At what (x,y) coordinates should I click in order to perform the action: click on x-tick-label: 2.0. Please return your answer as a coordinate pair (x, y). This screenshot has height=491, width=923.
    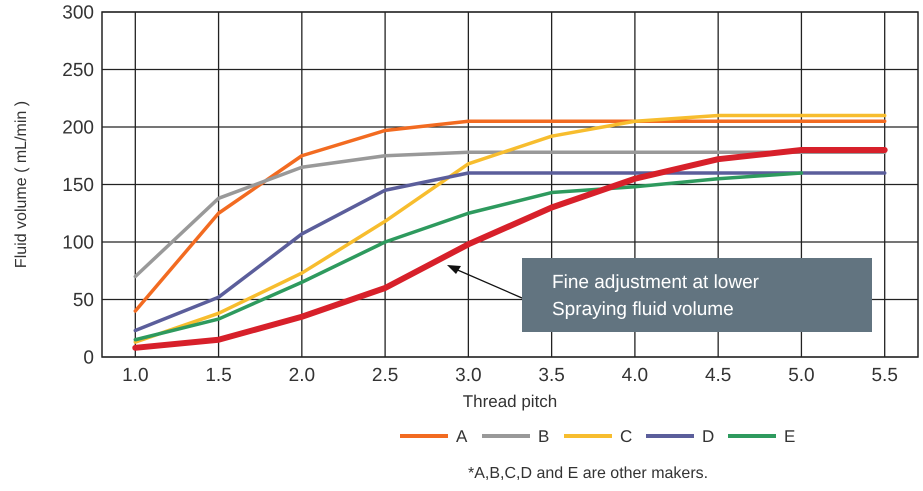
    Looking at the image, I should click on (302, 375).